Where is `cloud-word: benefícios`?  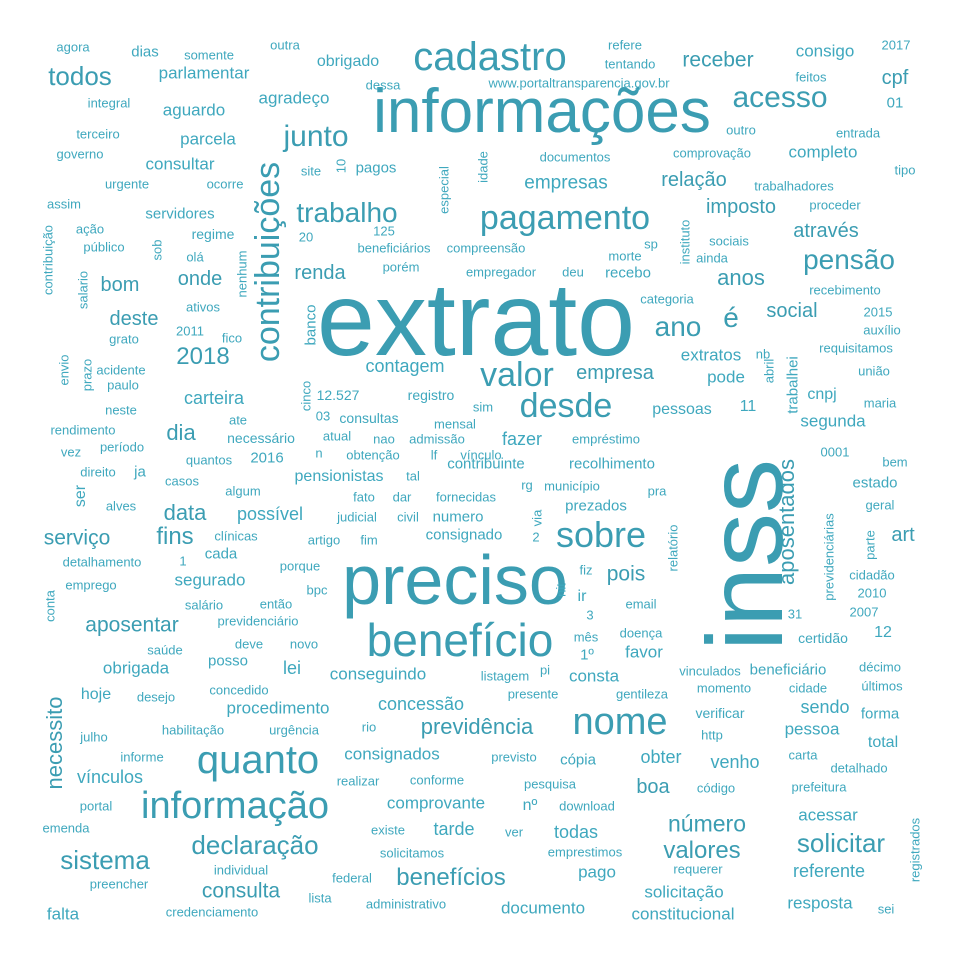 cloud-word: benefícios is located at coordinates (451, 877).